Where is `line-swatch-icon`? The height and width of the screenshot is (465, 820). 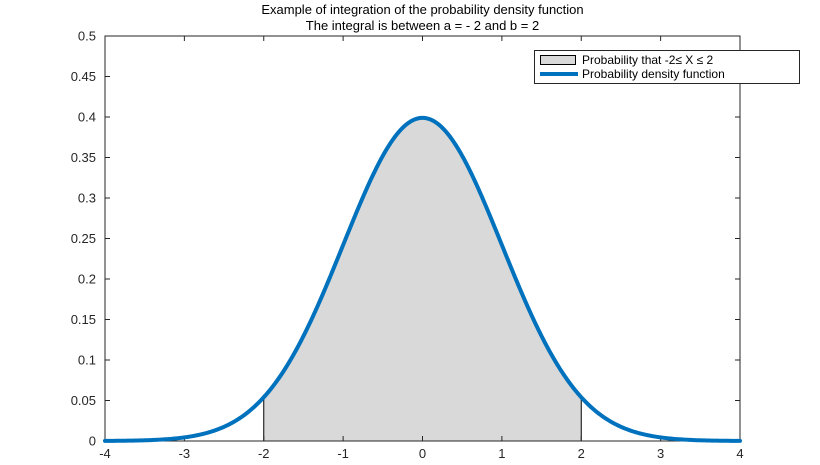
line-swatch-icon is located at coordinates (559, 74).